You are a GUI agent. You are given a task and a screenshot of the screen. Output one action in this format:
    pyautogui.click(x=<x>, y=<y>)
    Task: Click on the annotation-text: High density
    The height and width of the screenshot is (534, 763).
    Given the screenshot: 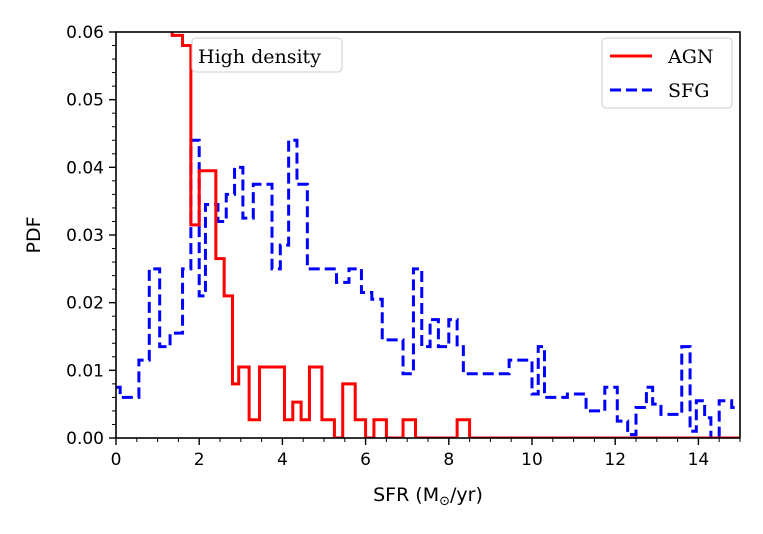 What is the action you would take?
    pyautogui.click(x=259, y=57)
    